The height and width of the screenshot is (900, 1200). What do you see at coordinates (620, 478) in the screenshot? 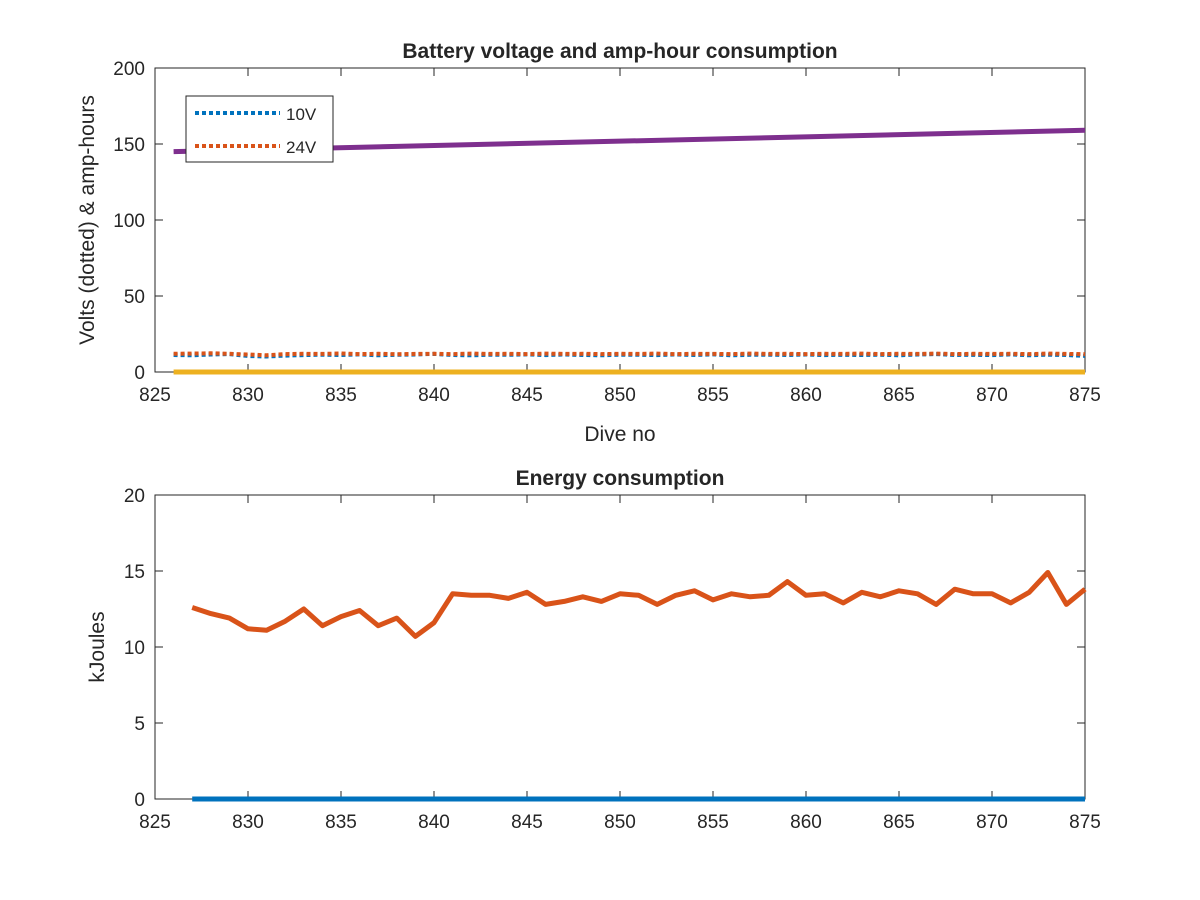
I see `energy-chart-title: Energy consumption` at bounding box center [620, 478].